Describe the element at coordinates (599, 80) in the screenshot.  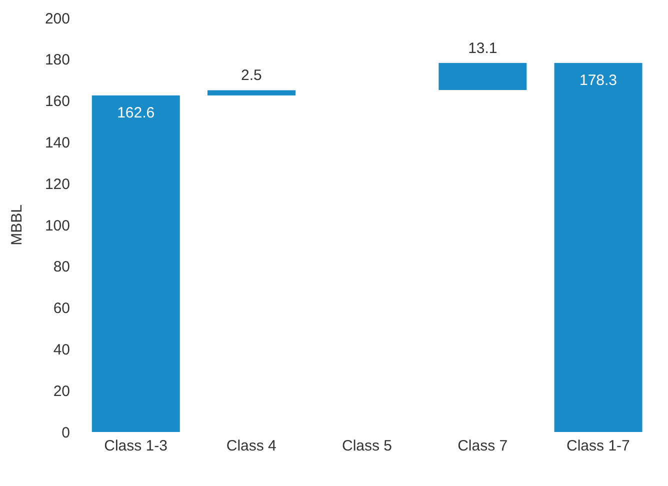
I see `data-label: 178.3` at that location.